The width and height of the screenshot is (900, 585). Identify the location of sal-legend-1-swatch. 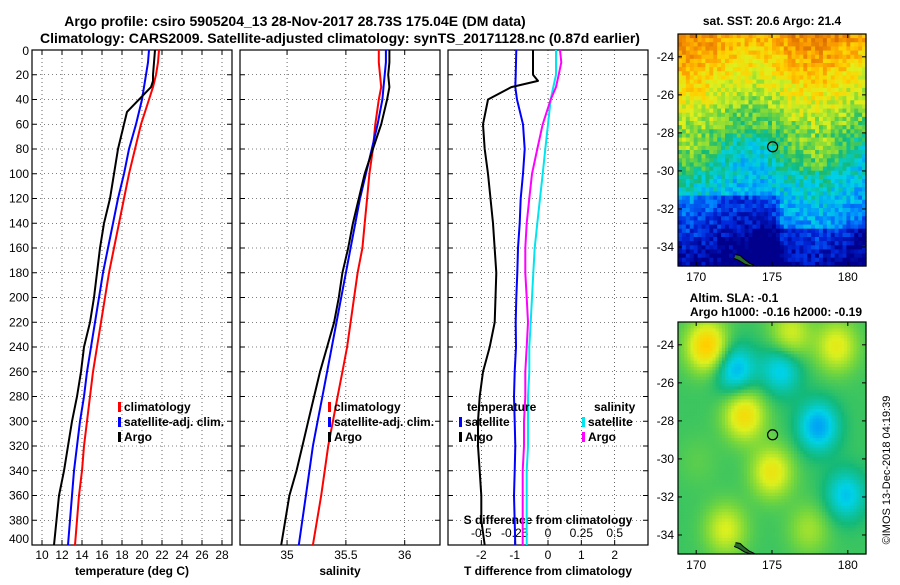
(329, 422).